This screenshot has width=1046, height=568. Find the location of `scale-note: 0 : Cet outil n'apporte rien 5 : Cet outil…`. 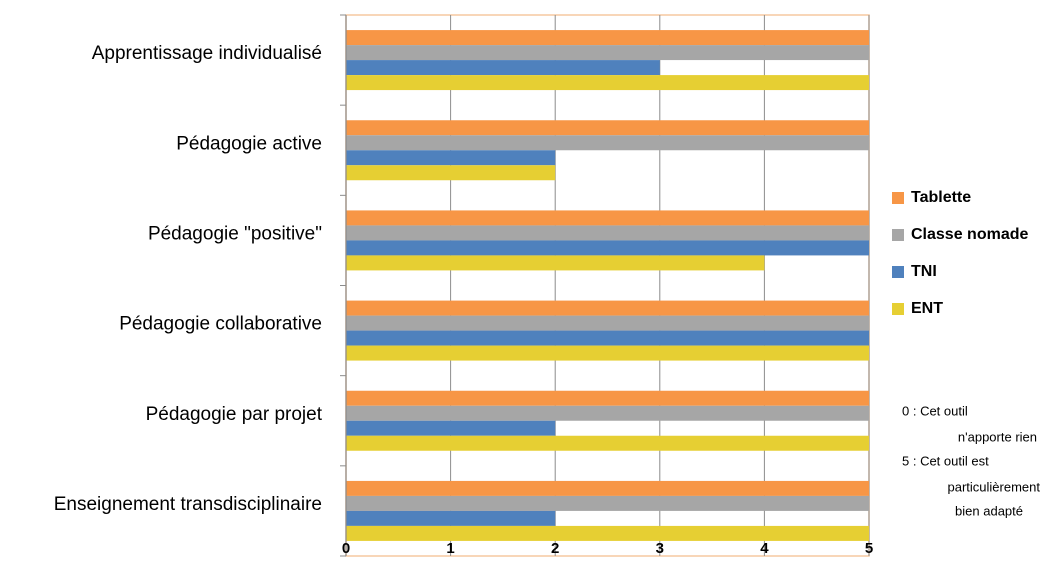

scale-note: 0 : Cet outil n'apporte rien 5 : Cet outil… is located at coordinates (971, 460).